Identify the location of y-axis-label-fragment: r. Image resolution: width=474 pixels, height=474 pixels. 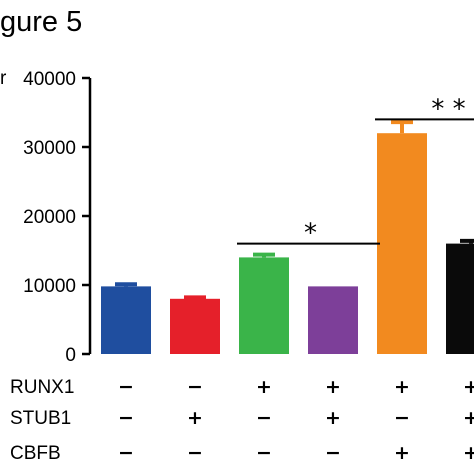
(3, 78).